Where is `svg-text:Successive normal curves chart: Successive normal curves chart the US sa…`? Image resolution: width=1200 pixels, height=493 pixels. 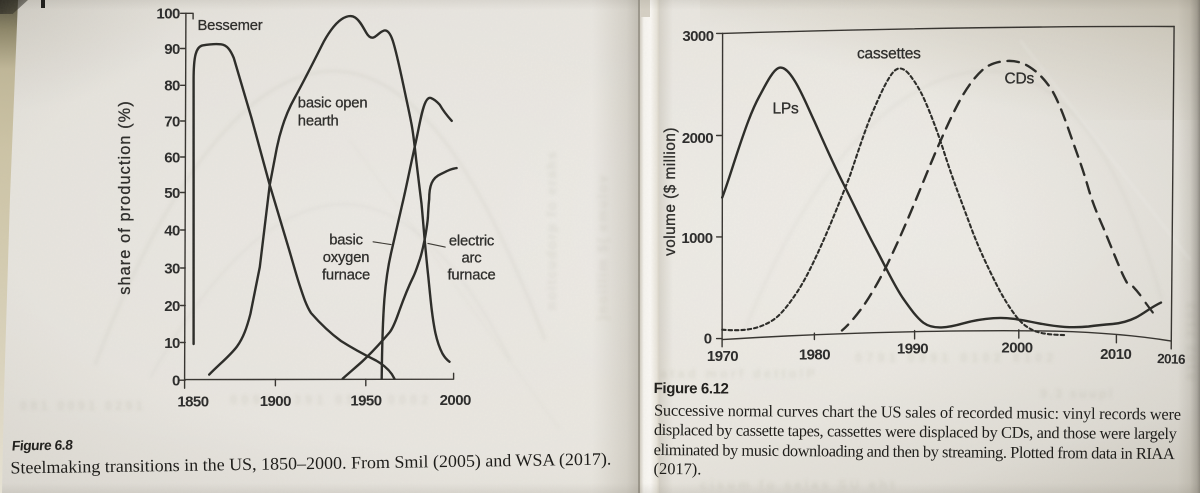 svg-text:Successive normal curves chart: Successive normal curves chart the US sa… is located at coordinates (917, 412).